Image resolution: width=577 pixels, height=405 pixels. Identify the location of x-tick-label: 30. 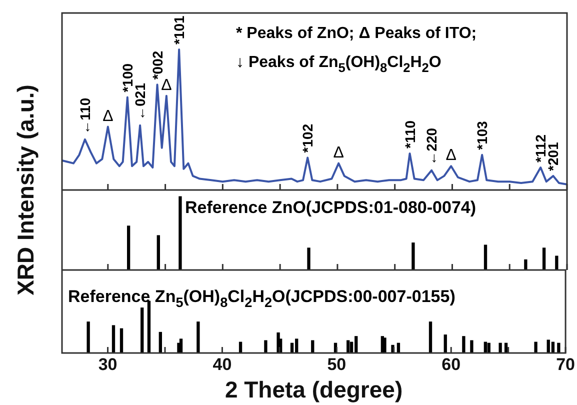
(108, 364).